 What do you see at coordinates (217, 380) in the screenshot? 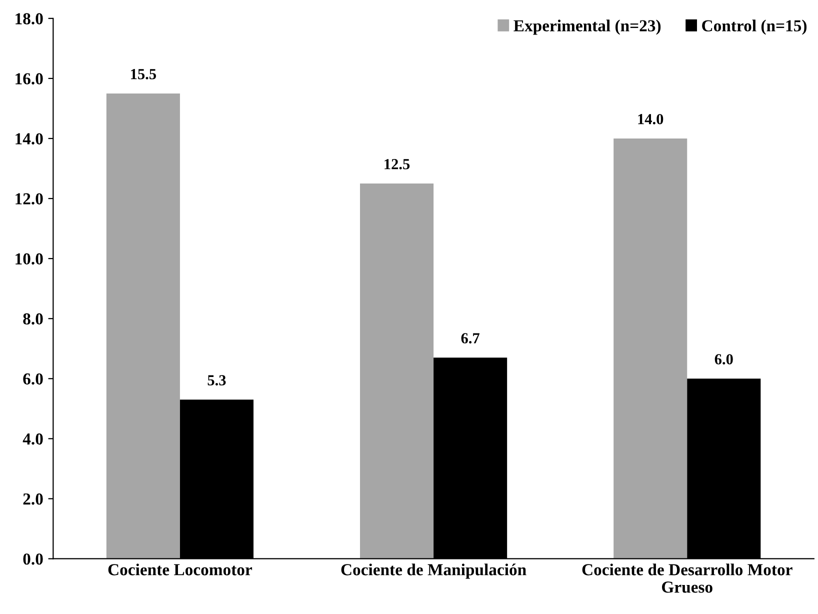
I see `data-label: 5.3` at bounding box center [217, 380].